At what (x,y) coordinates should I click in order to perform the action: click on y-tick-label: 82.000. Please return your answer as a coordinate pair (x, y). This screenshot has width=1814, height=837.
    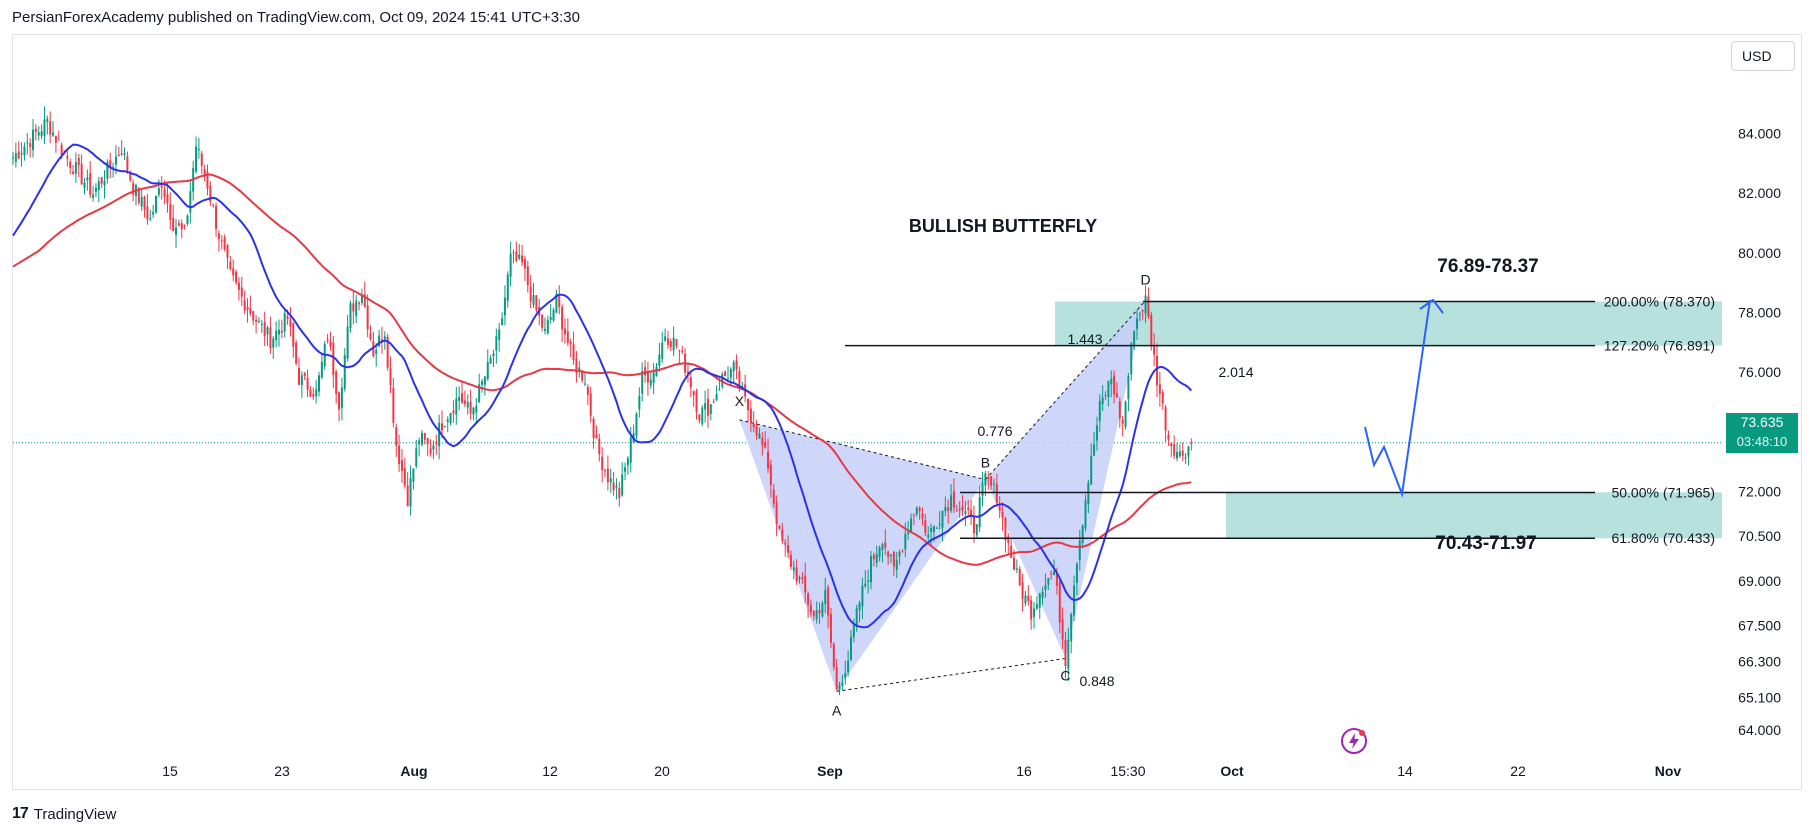
    Looking at the image, I should click on (1759, 193).